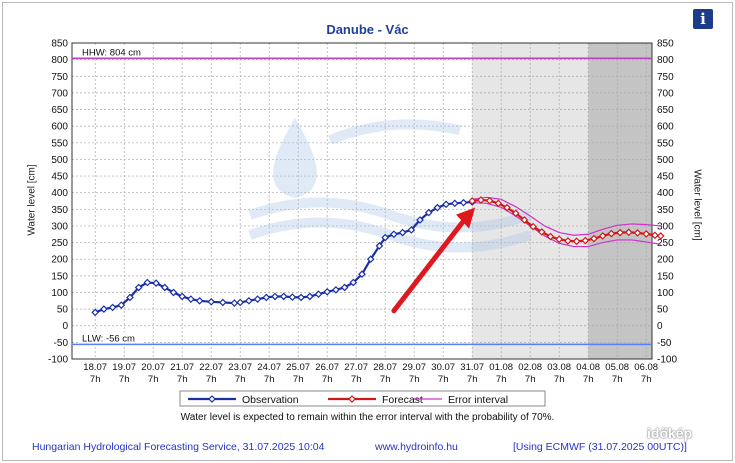 The width and height of the screenshot is (735, 463). Describe the element at coordinates (59, 93) in the screenshot. I see `y-tick-label-left: 700` at that location.